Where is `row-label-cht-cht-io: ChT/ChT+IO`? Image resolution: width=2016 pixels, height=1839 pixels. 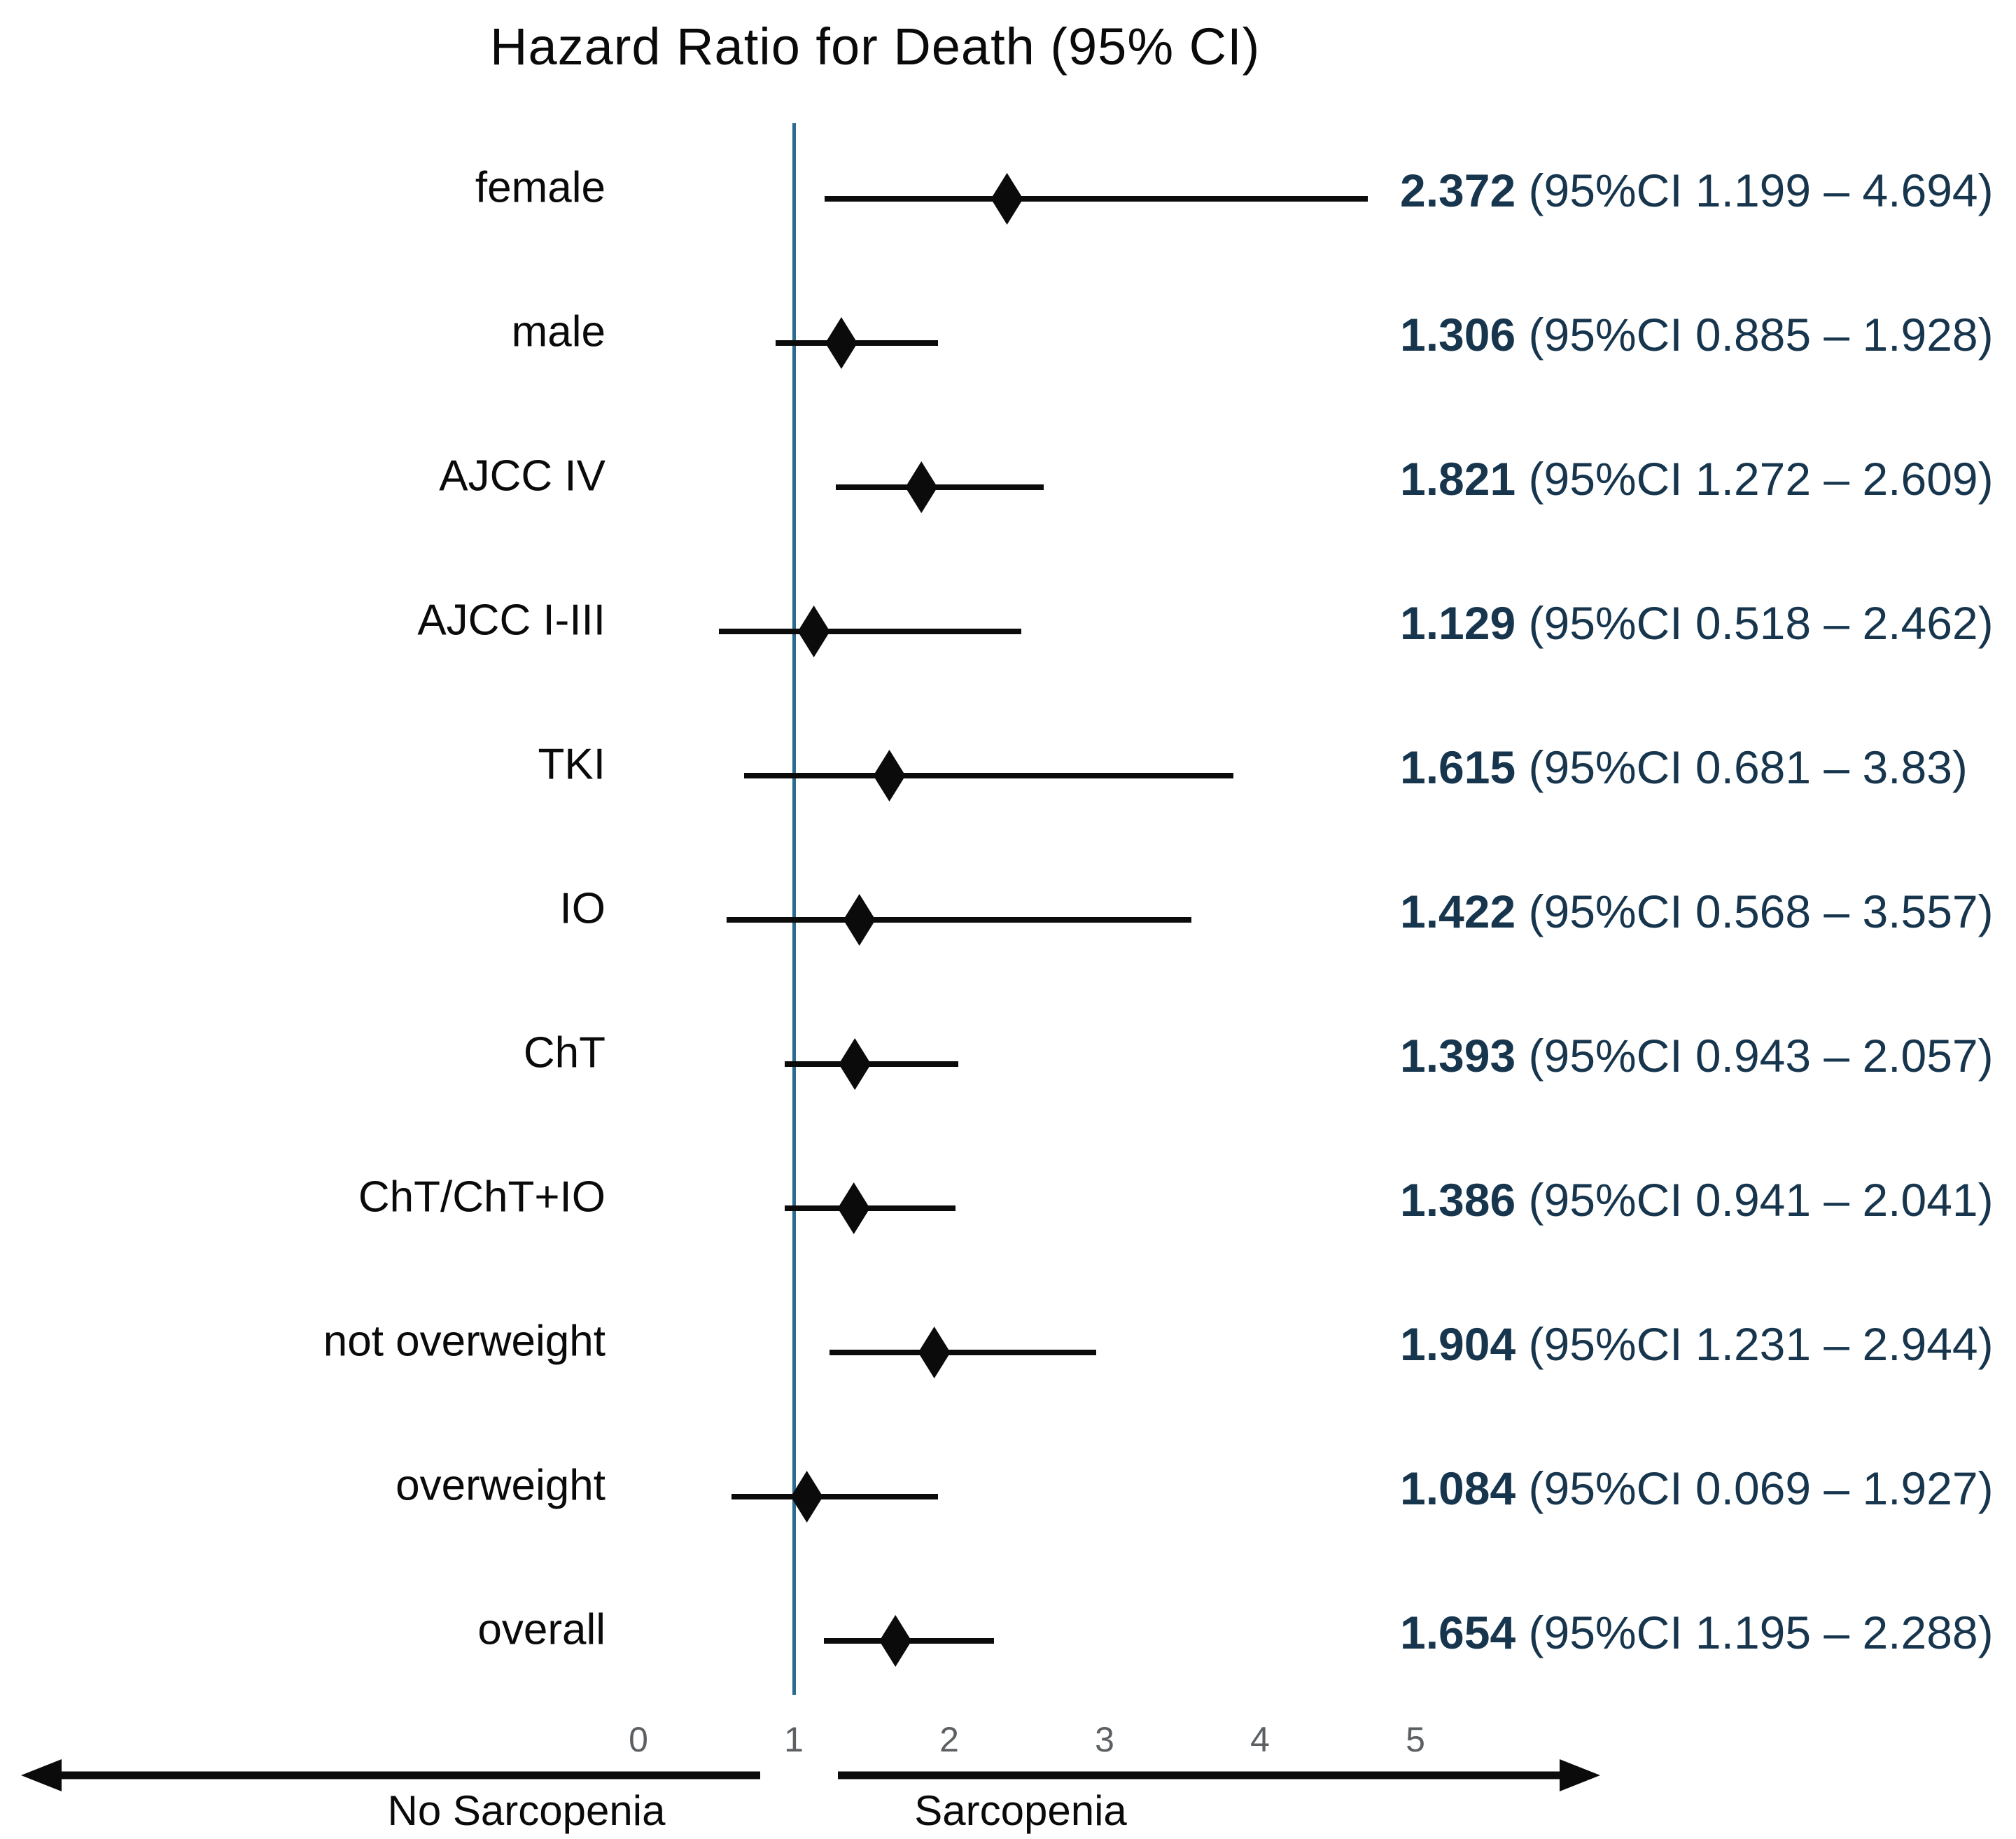
row-label-cht-cht-io: ChT/ChT+IO is located at coordinates (482, 1197).